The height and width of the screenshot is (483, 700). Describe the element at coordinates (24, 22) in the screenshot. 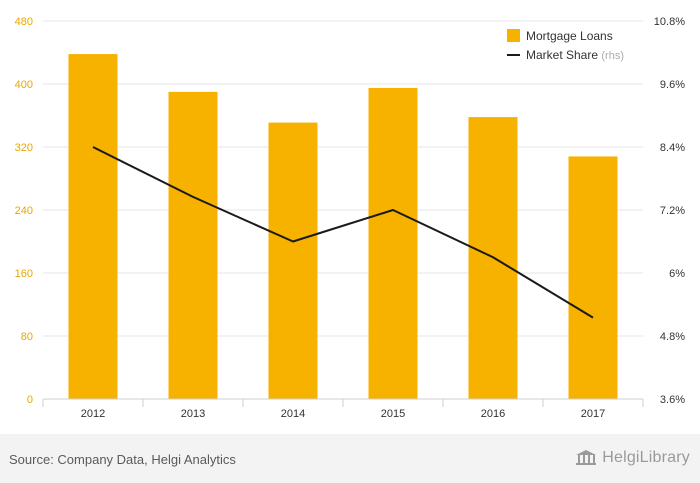

I see `y-left-tick-label: 480` at that location.